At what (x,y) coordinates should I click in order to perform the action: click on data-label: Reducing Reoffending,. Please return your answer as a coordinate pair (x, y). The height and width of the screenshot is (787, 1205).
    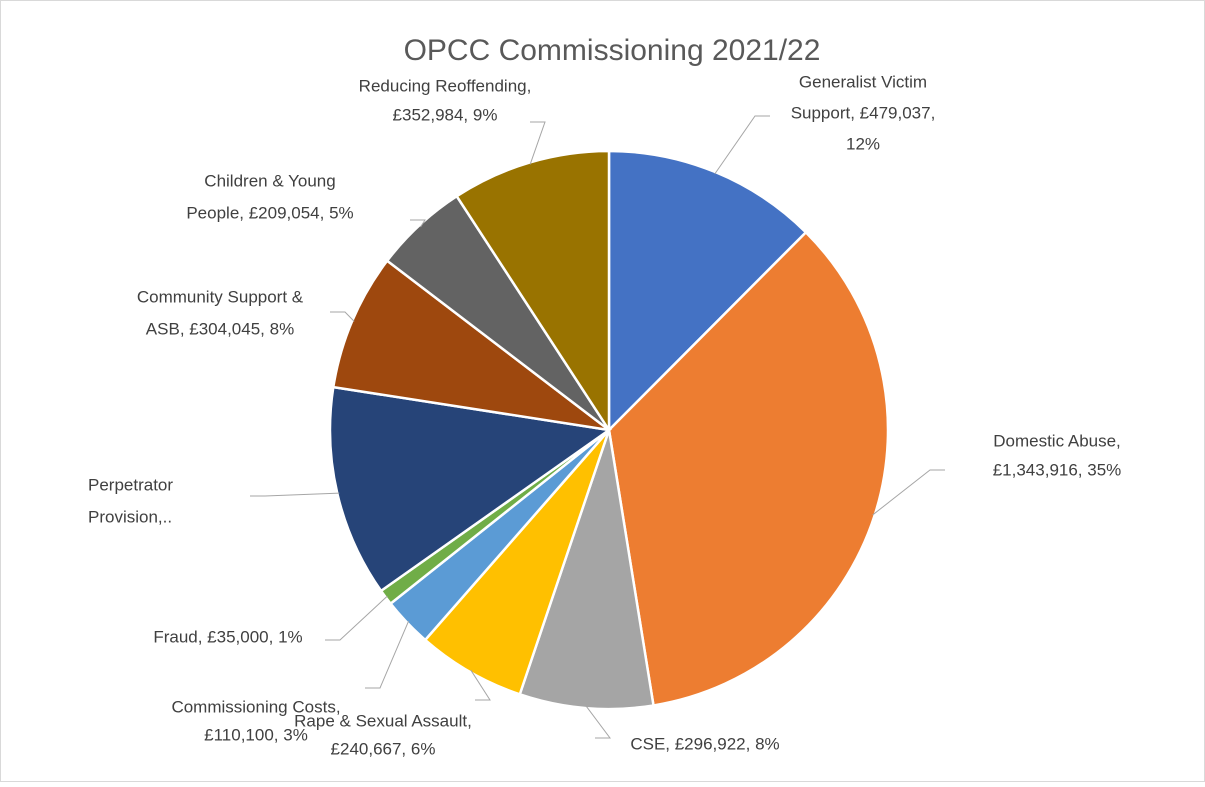
    Looking at the image, I should click on (445, 85).